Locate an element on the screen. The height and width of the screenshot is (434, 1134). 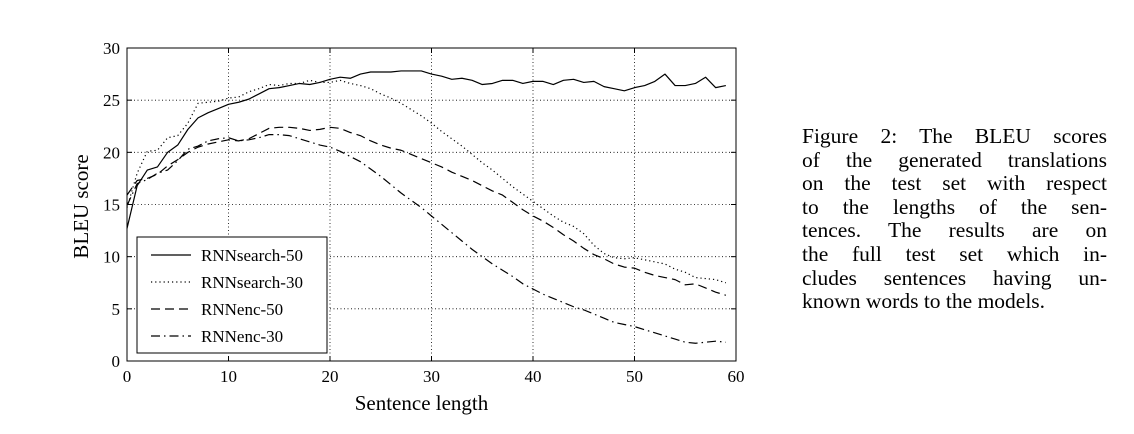
x-tick-label: 20 is located at coordinates (330, 376).